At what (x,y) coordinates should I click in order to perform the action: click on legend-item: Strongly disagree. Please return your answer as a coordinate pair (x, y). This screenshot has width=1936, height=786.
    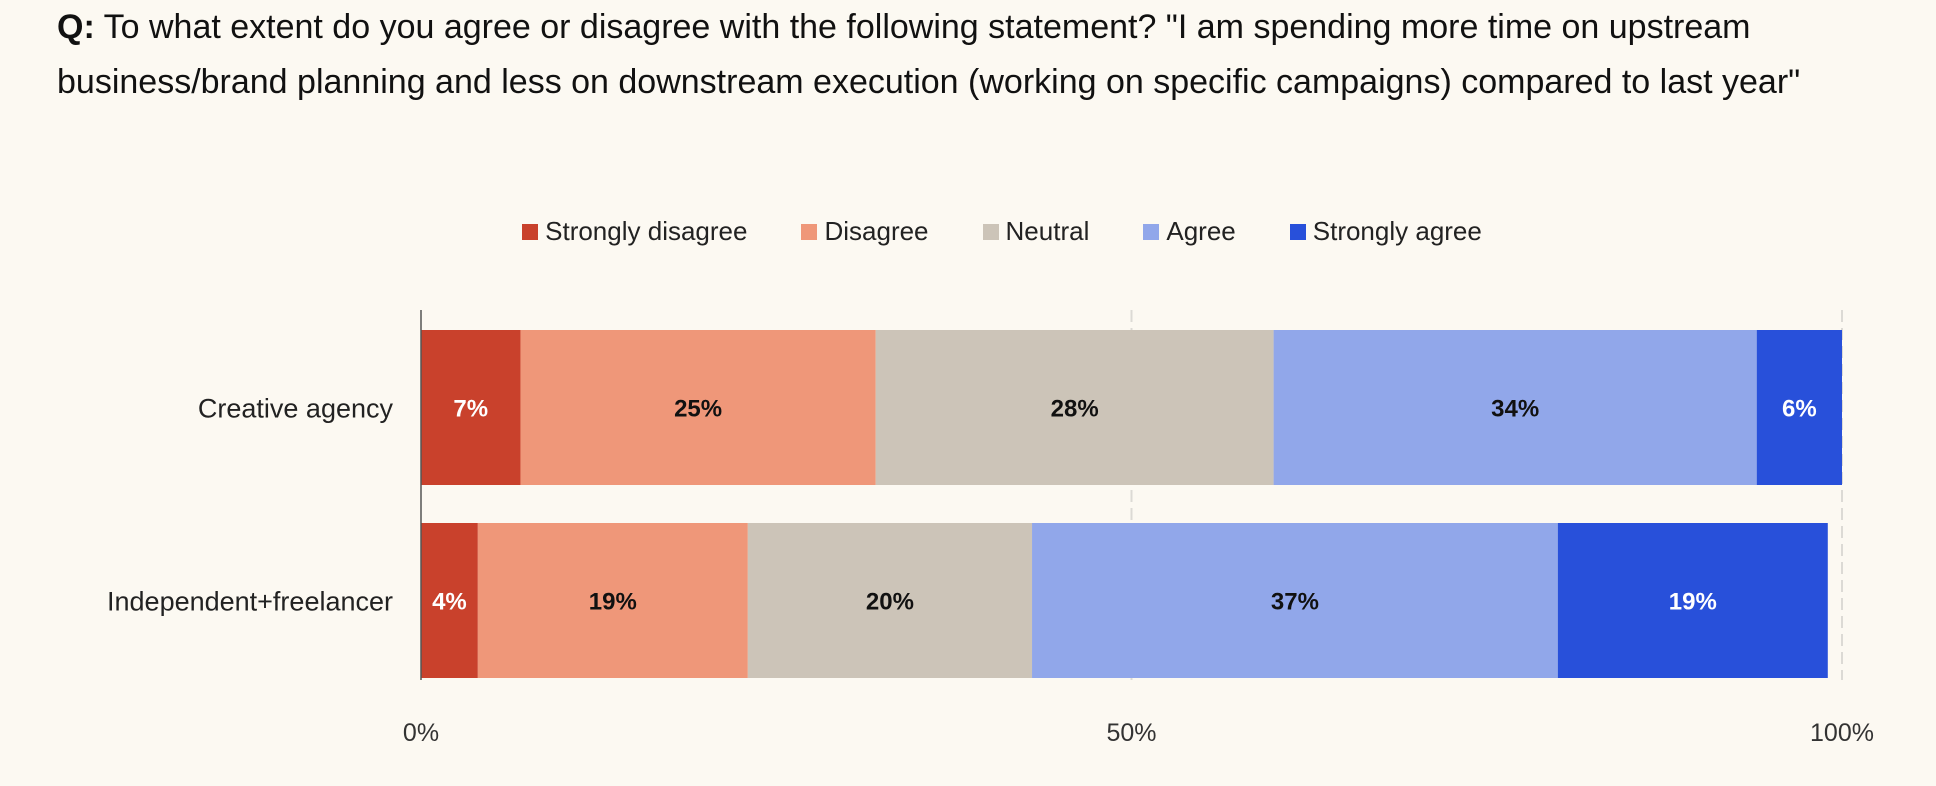
    Looking at the image, I should click on (634, 231).